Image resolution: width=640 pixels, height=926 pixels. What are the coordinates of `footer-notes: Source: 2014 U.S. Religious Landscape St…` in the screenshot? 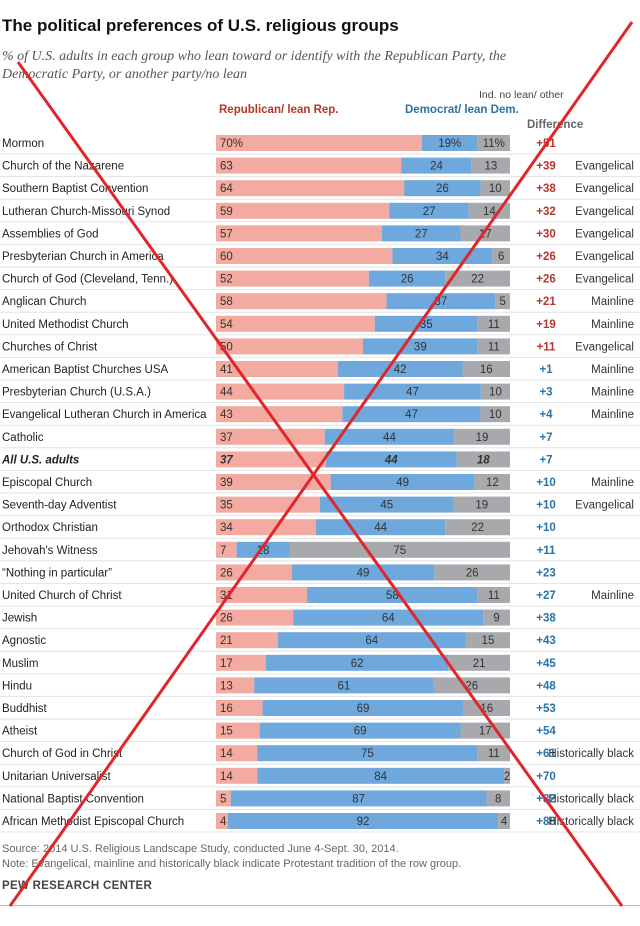 It's located at (231, 857).